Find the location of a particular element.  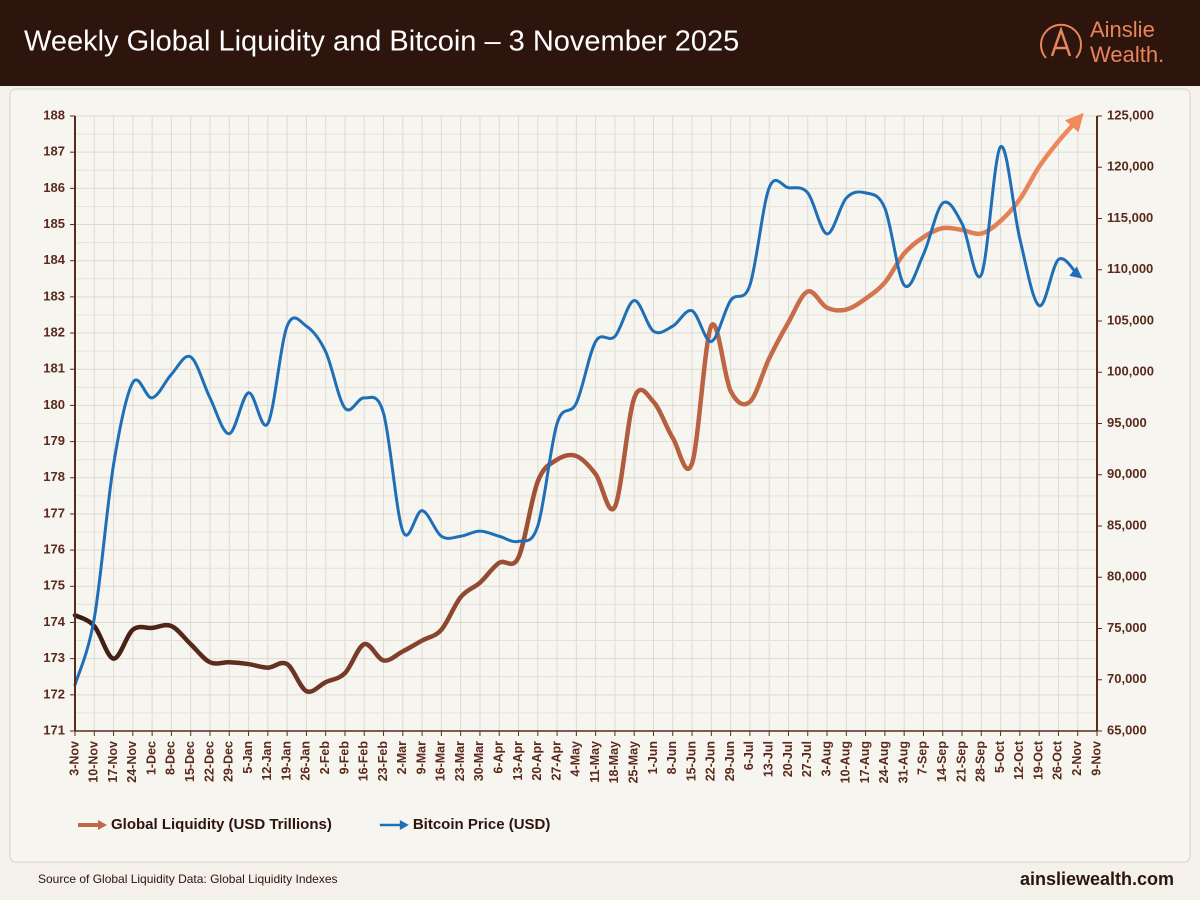

y-tick-label: 172 is located at coordinates (54, 693).